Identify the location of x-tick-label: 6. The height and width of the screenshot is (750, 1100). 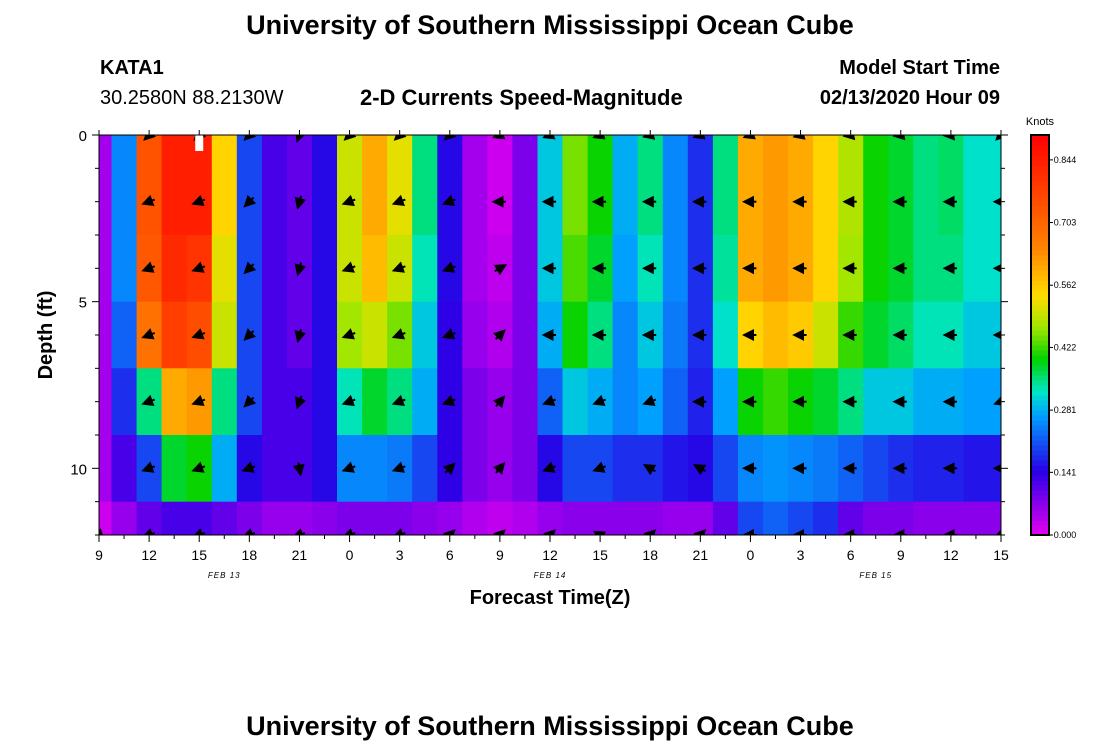
(851, 555).